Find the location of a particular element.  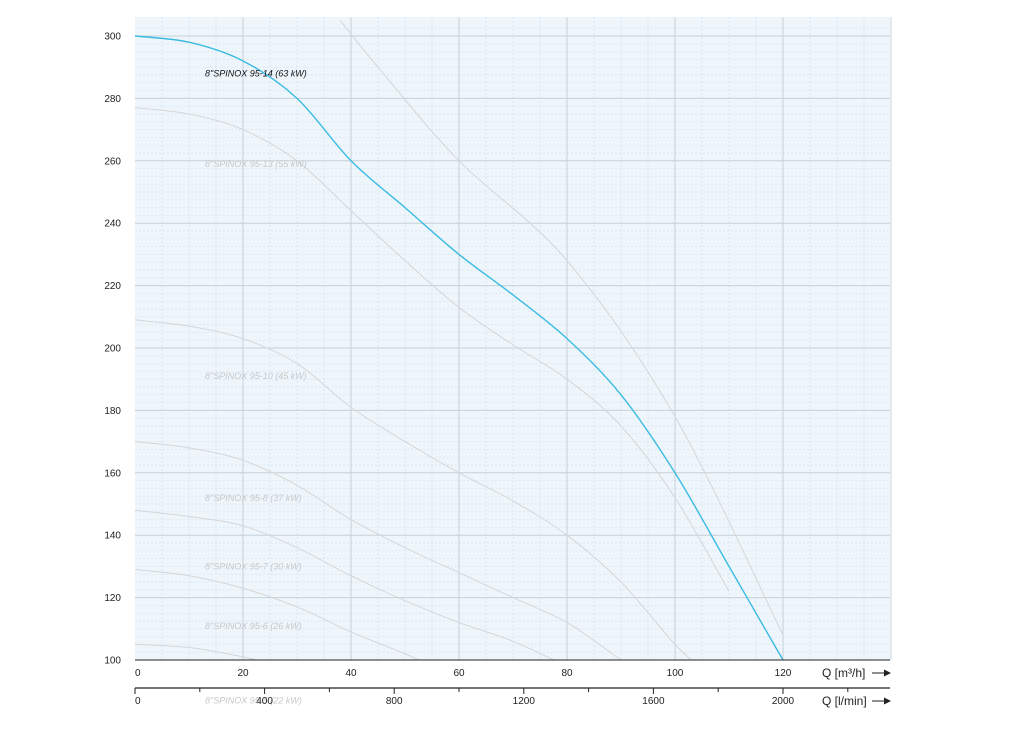

y-tick-label: 100 is located at coordinates (112, 661).